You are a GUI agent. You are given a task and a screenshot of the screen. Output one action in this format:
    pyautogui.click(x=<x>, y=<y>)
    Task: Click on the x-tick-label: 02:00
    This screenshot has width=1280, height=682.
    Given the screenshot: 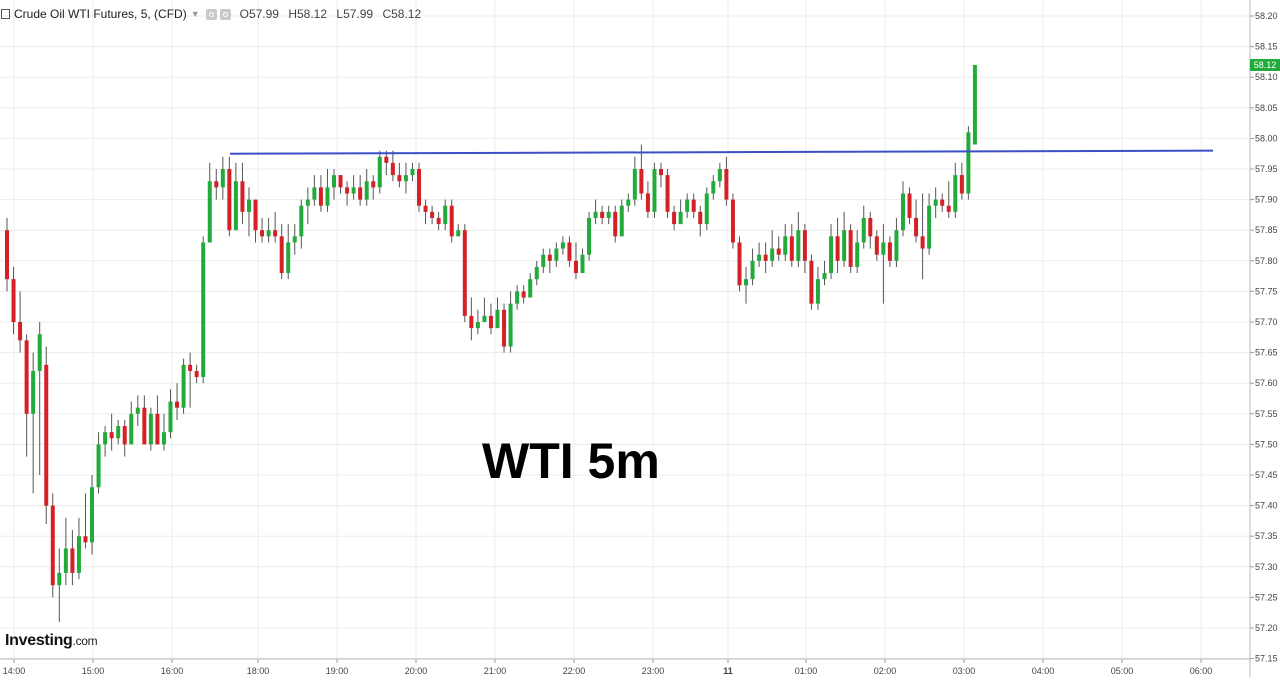 What is the action you would take?
    pyautogui.click(x=885, y=671)
    